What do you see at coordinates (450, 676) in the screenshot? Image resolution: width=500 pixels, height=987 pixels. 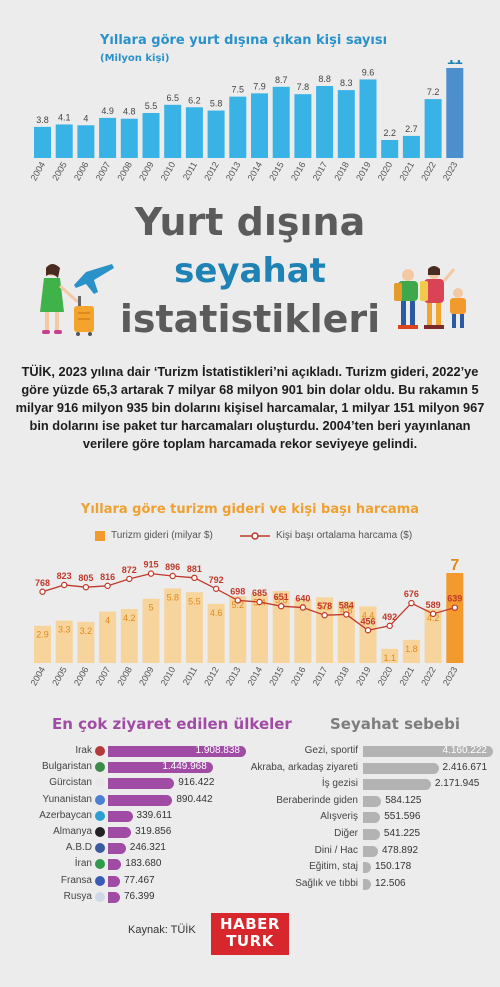 I see `x-tick-2-2023: 2023` at bounding box center [450, 676].